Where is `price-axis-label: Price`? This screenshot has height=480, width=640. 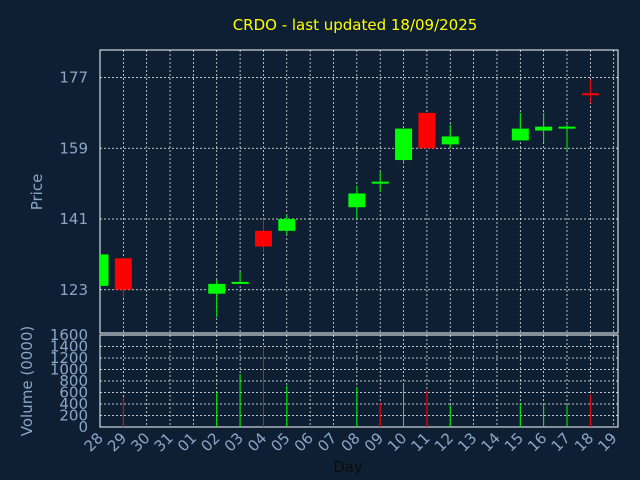 price-axis-label: Price is located at coordinates (37, 192).